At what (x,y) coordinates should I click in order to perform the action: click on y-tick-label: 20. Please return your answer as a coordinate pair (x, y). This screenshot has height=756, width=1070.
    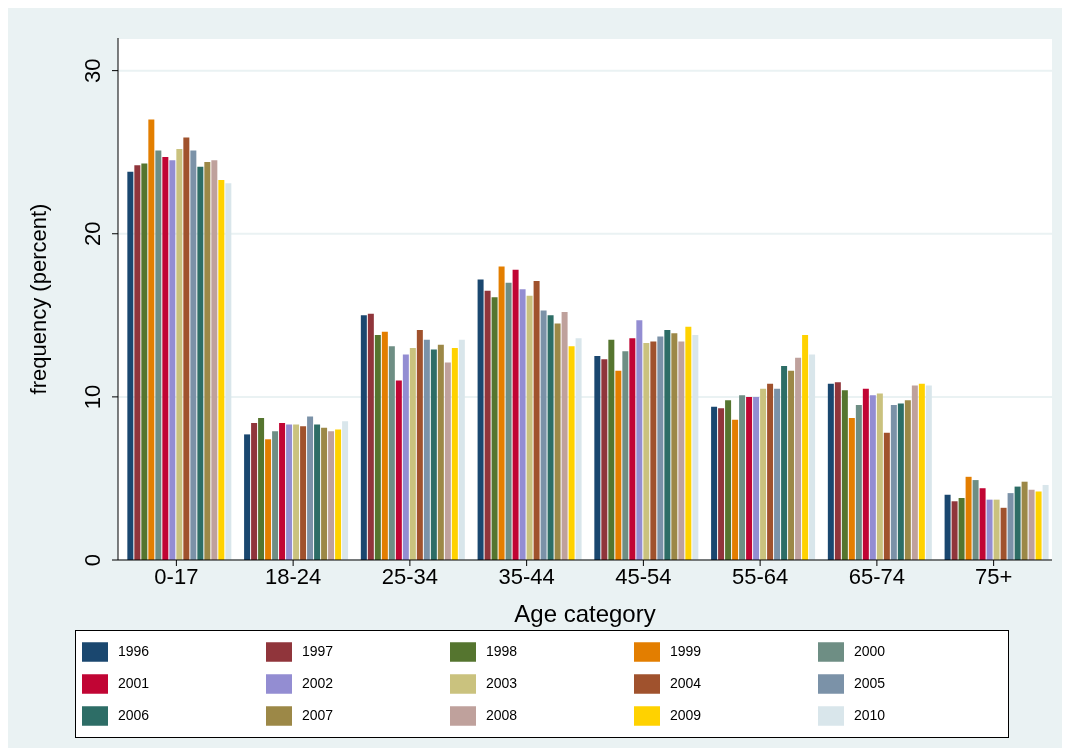
    Looking at the image, I should click on (92, 233).